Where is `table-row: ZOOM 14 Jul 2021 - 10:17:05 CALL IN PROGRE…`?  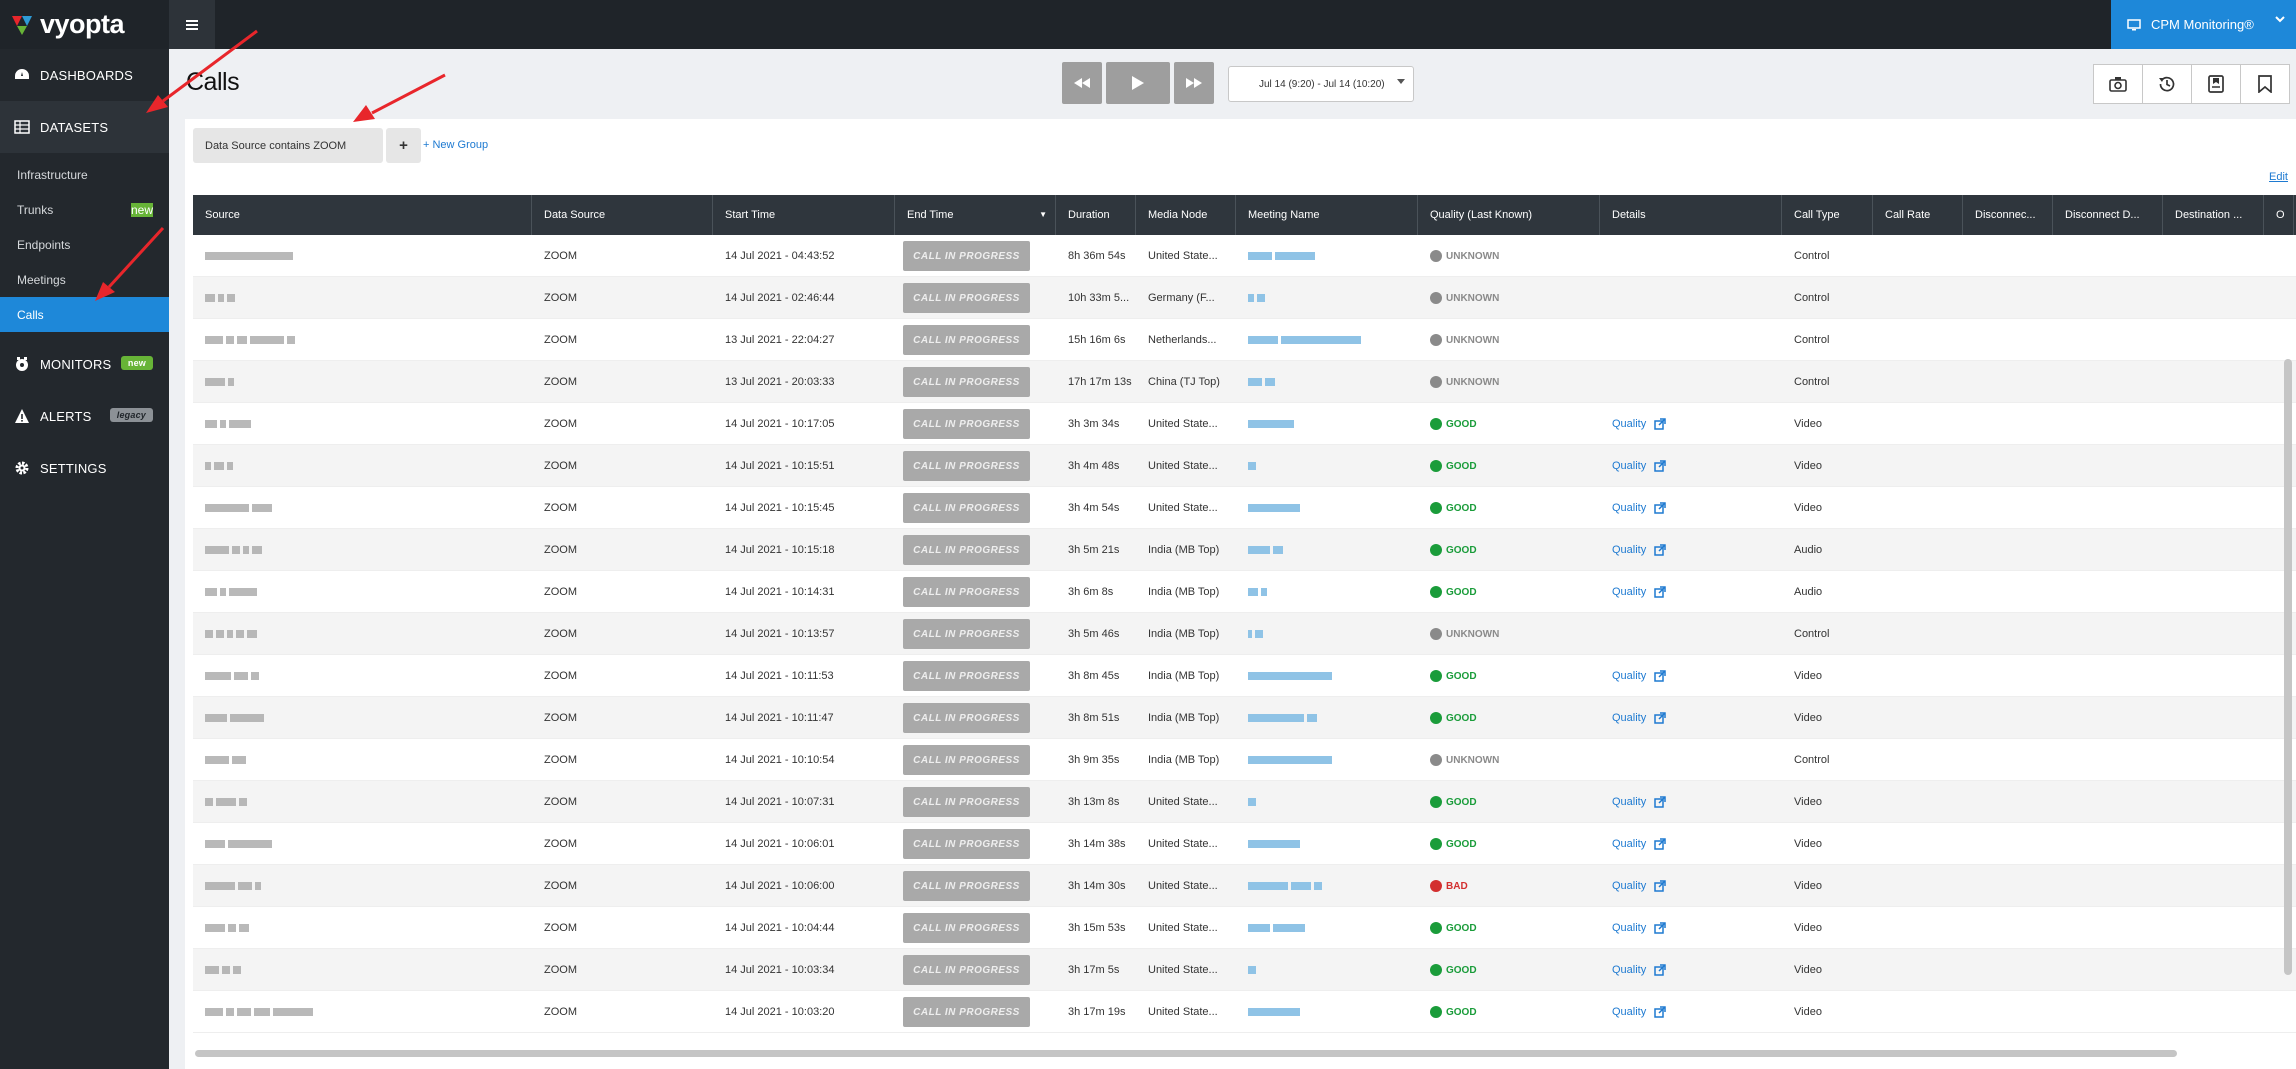 table-row: ZOOM 14 Jul 2021 - 10:17:05 CALL IN PROGRE… is located at coordinates (1244, 424).